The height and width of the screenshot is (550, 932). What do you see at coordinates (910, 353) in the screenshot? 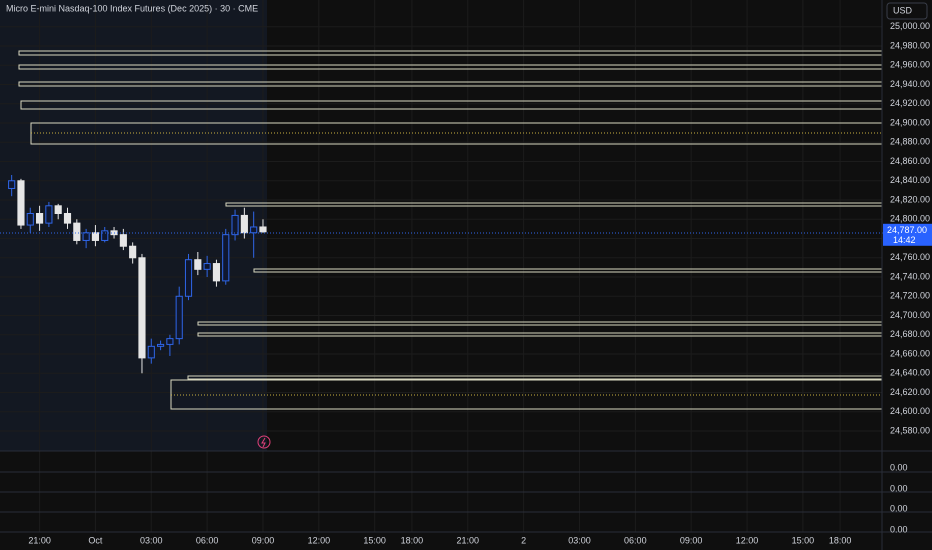
I see `y-tick-label: 24,660.00` at bounding box center [910, 353].